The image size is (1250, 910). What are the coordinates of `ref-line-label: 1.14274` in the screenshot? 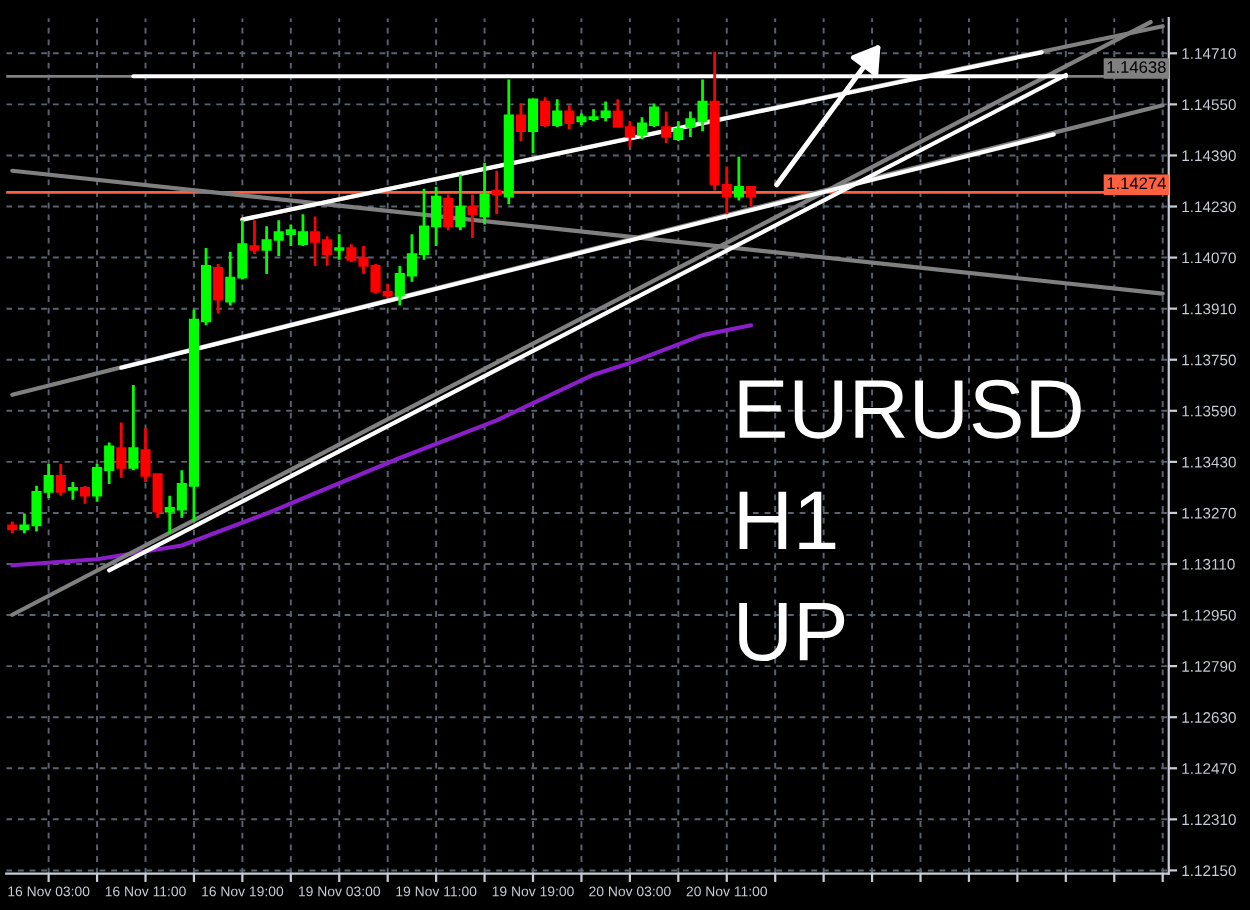 It's located at (1136, 183).